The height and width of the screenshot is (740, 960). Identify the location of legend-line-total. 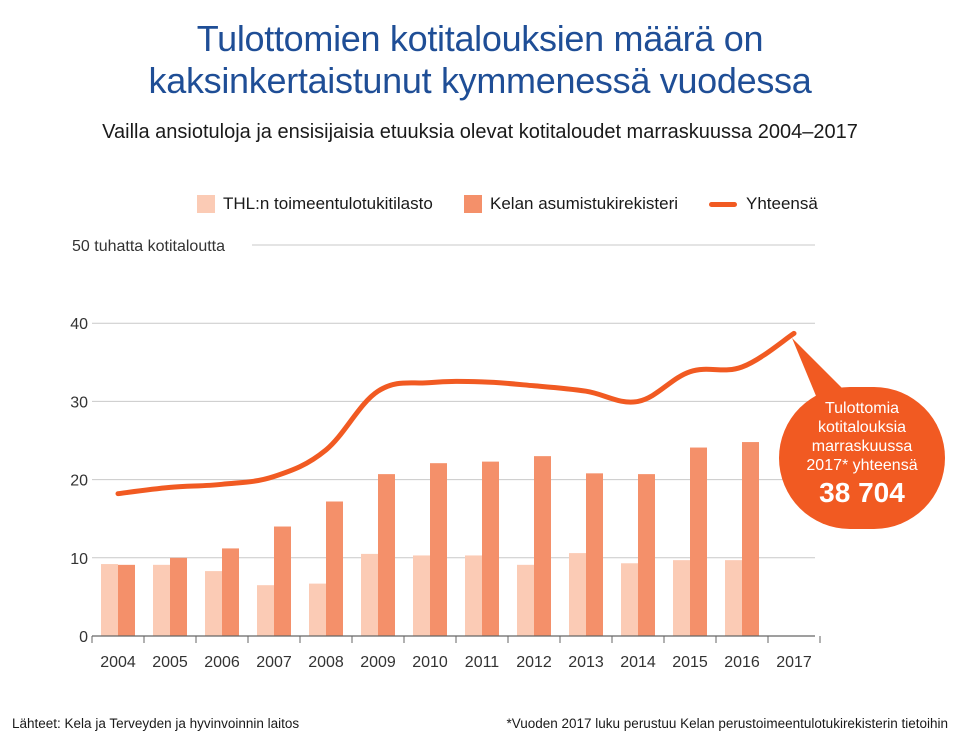
(723, 204).